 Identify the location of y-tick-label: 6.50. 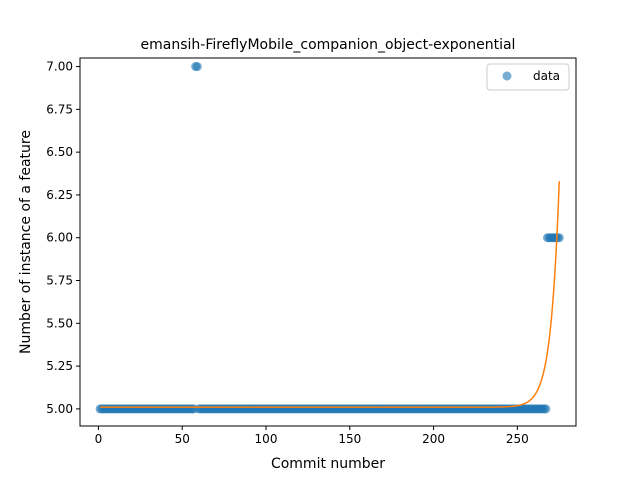
(59, 152).